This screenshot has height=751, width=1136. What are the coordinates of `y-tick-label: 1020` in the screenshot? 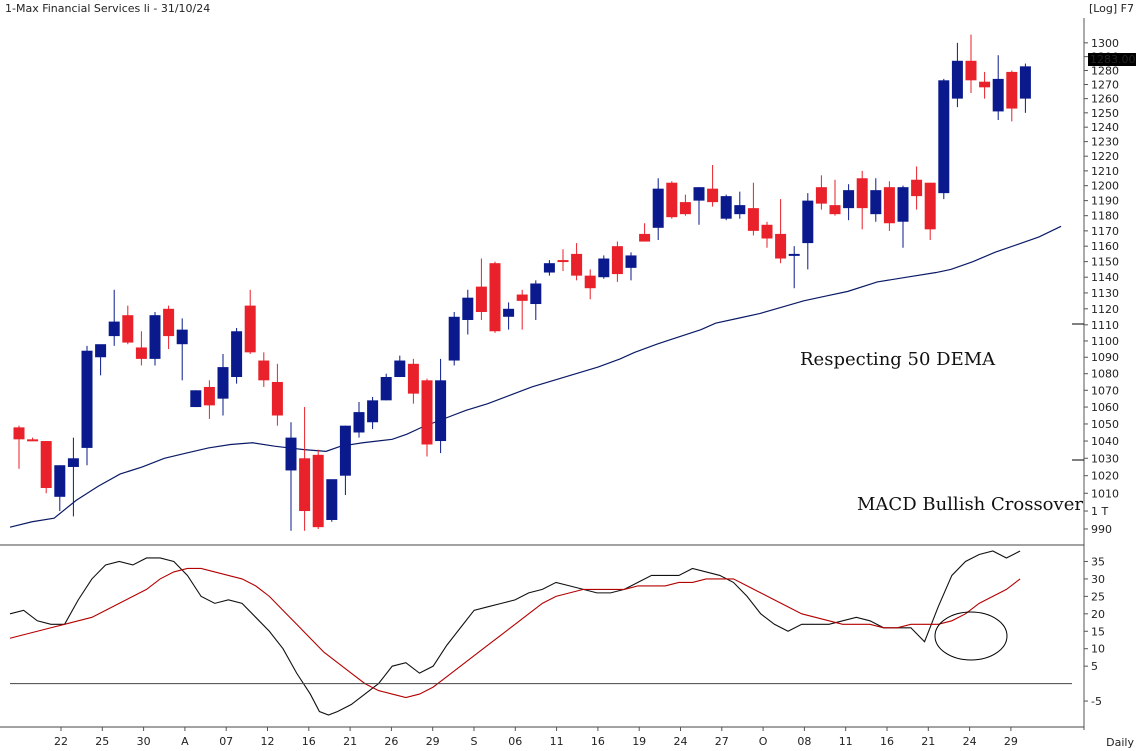 It's located at (1105, 476).